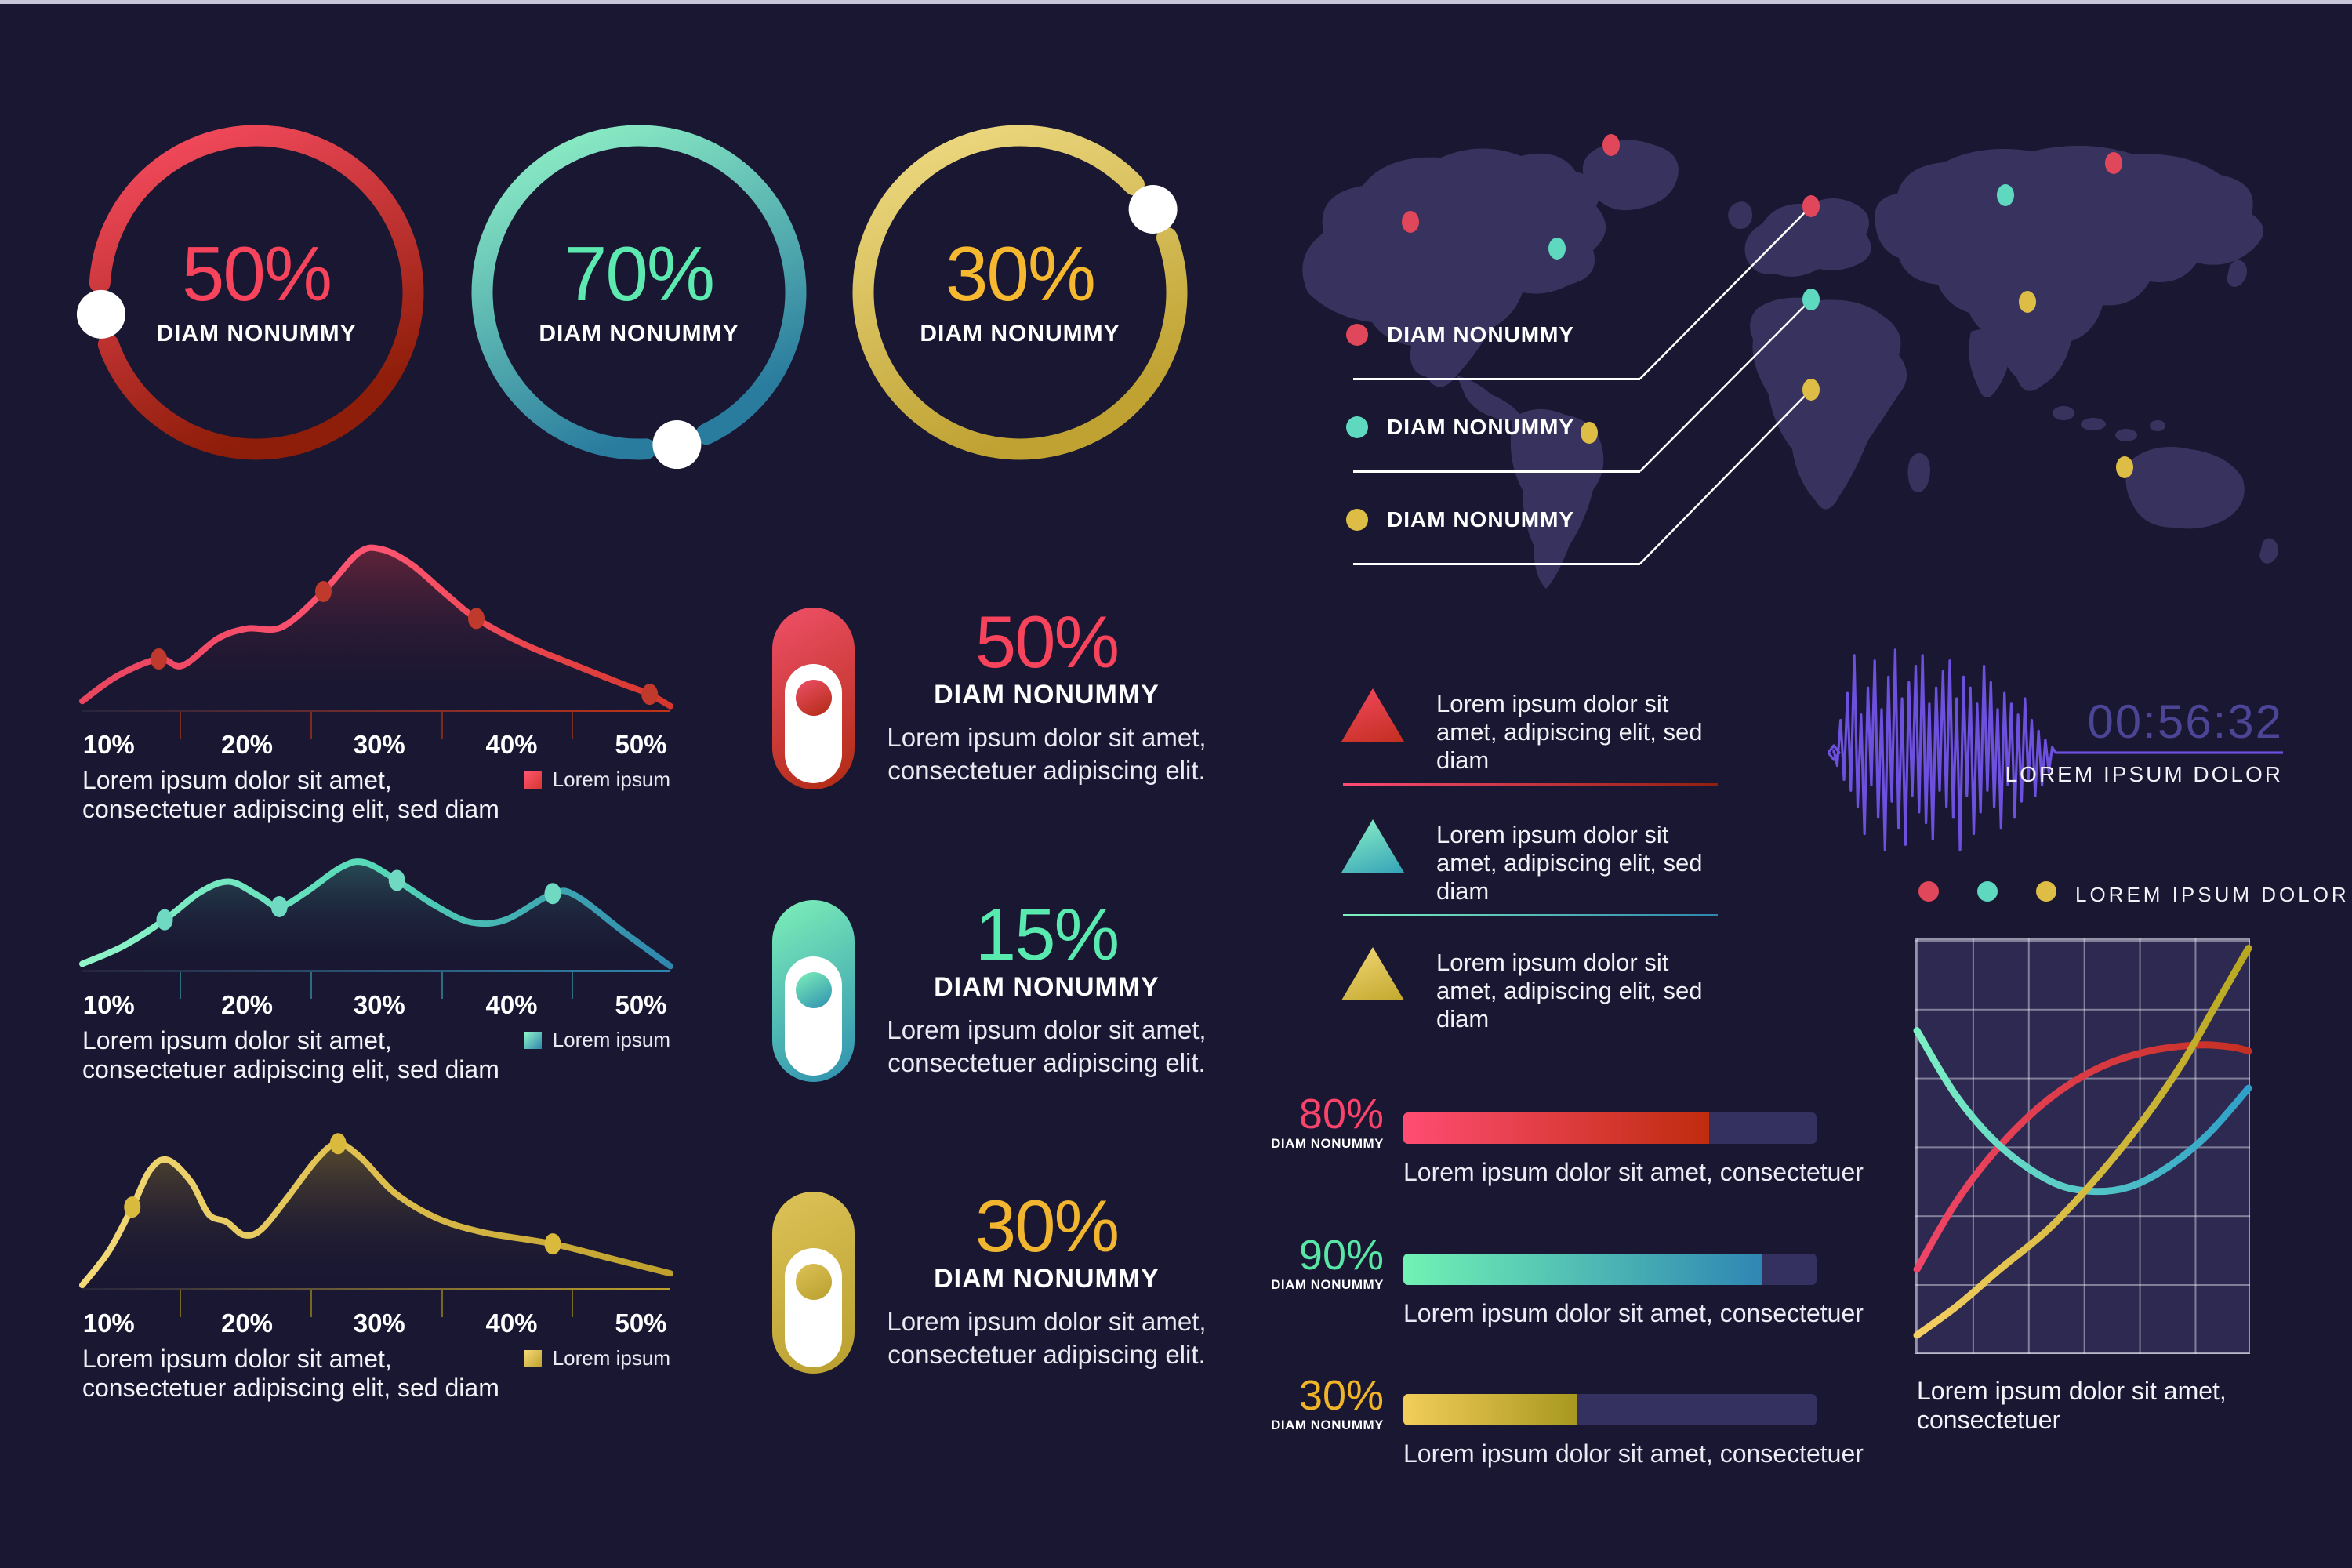 The height and width of the screenshot is (1568, 2352). I want to click on bar-label-80: 80% DIAM NONUMMY, so click(1295, 1121).